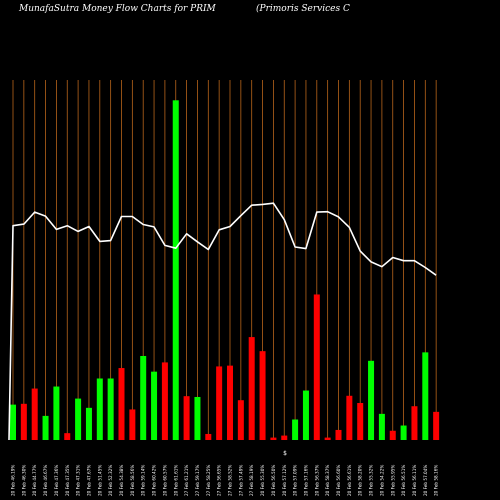 This screenshot has width=500, height=500. Describe the element at coordinates (316, 480) in the screenshot. I see `x-tick-label: 20 Feb 56.37%` at that location.